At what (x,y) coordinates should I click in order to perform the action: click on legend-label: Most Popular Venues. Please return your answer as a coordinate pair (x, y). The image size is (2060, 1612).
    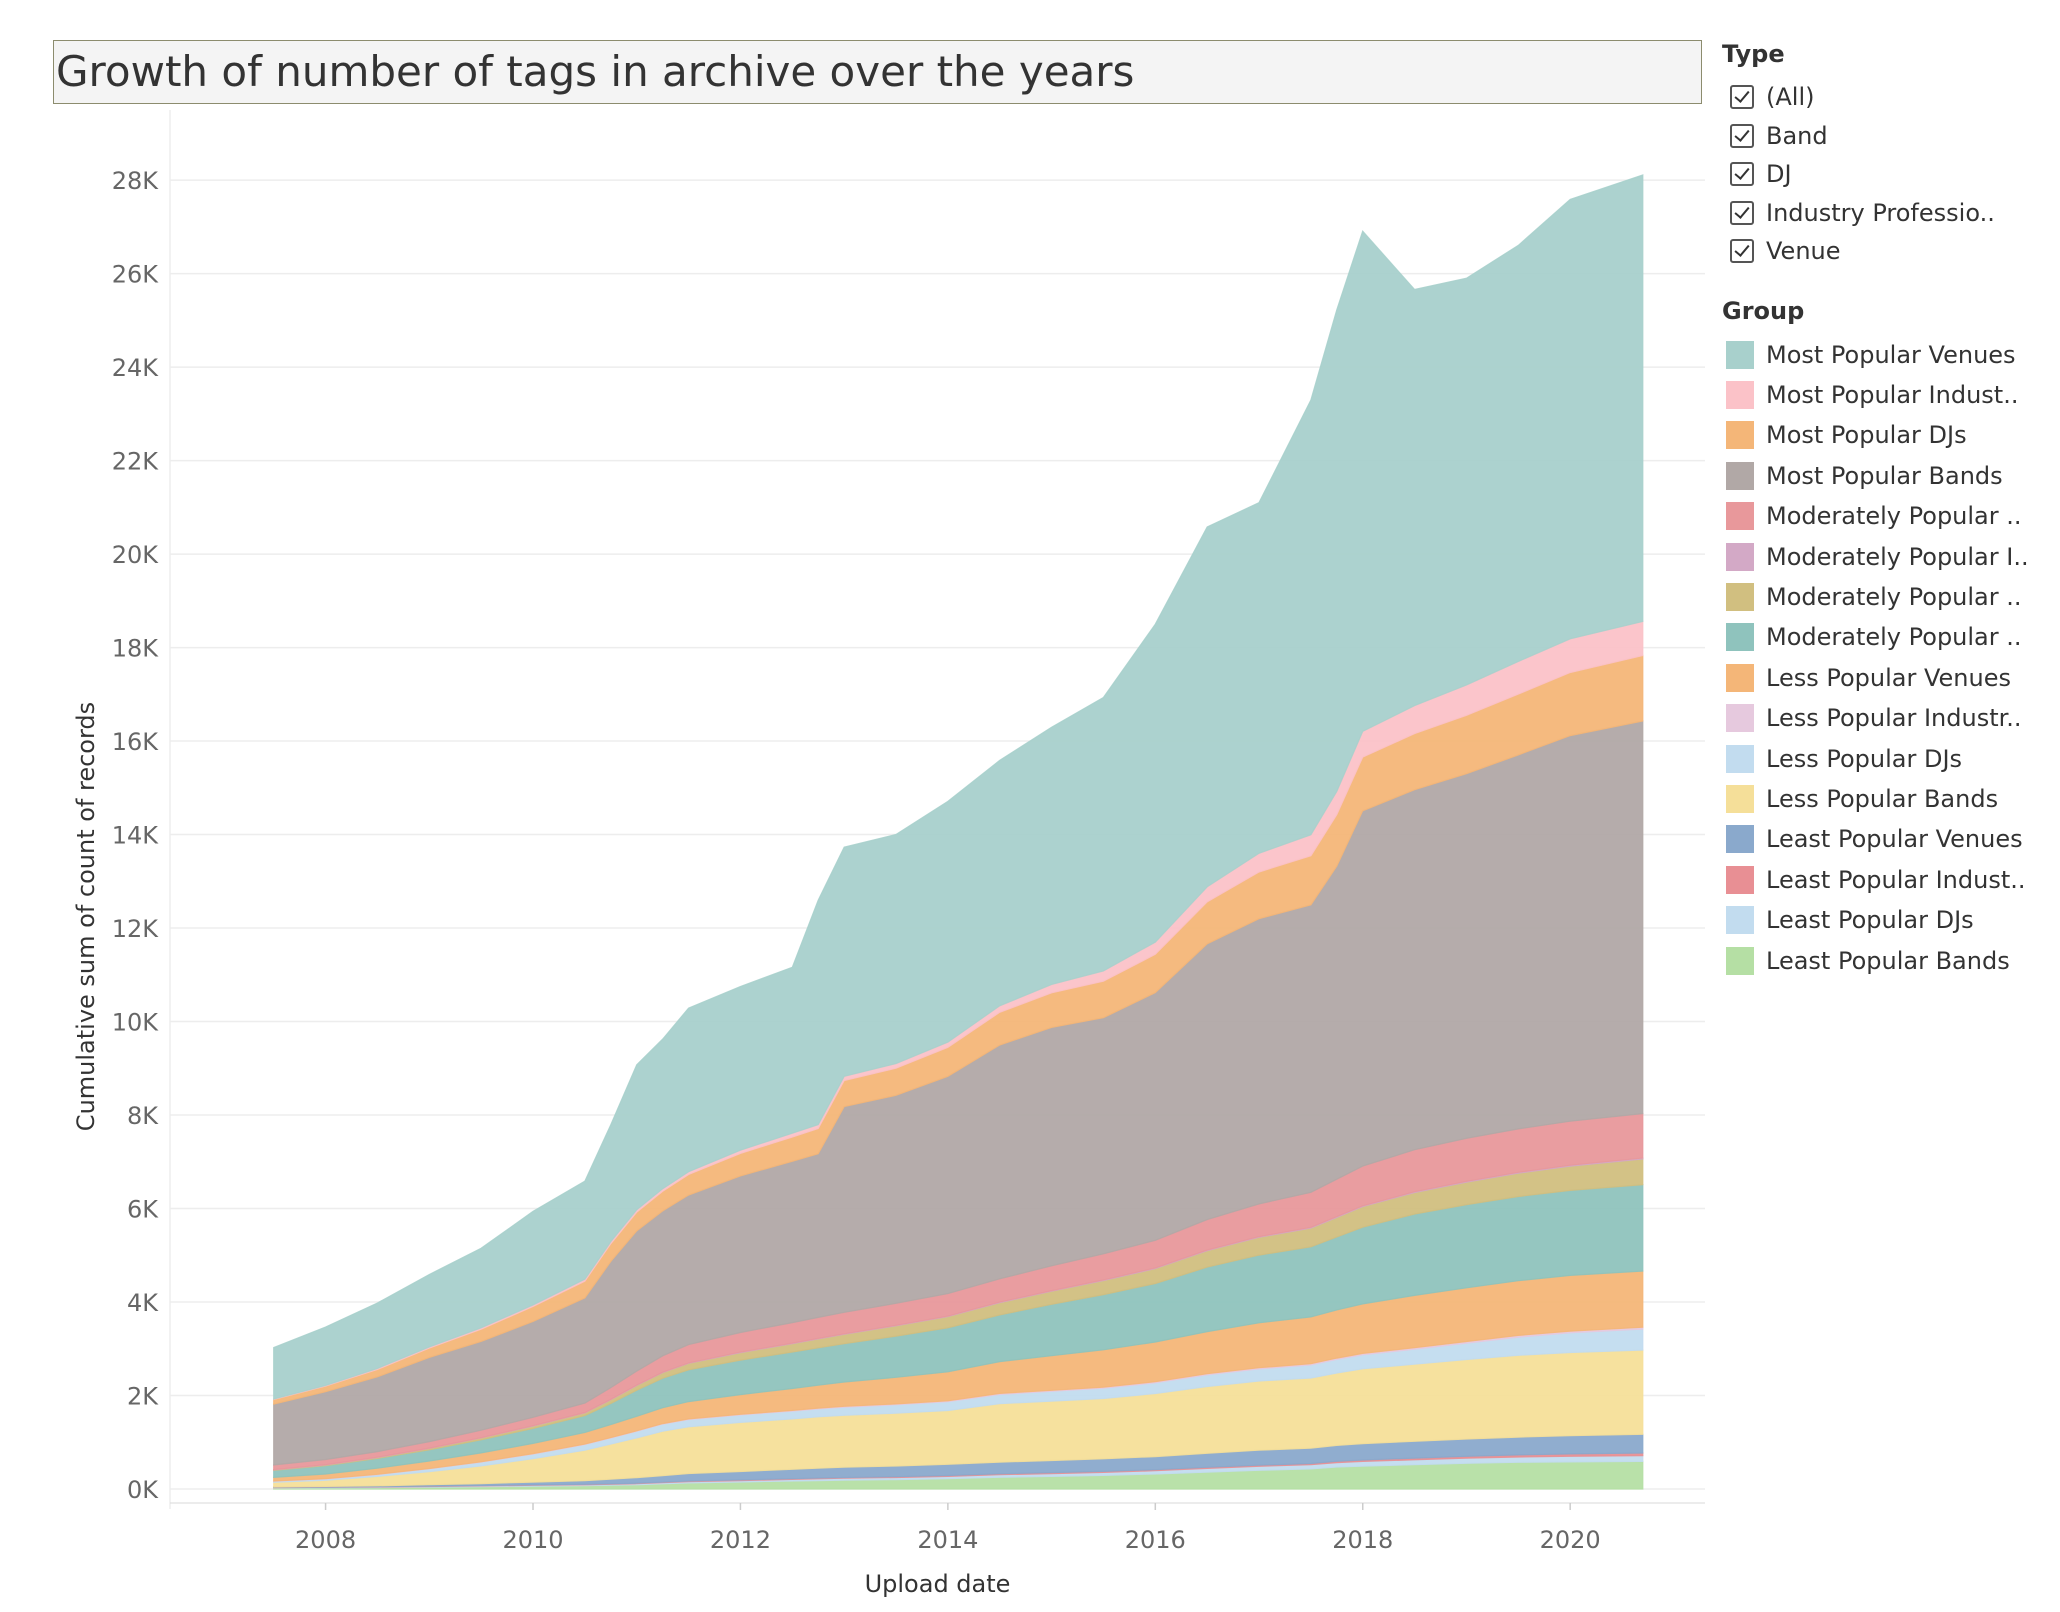
    Looking at the image, I should click on (1891, 354).